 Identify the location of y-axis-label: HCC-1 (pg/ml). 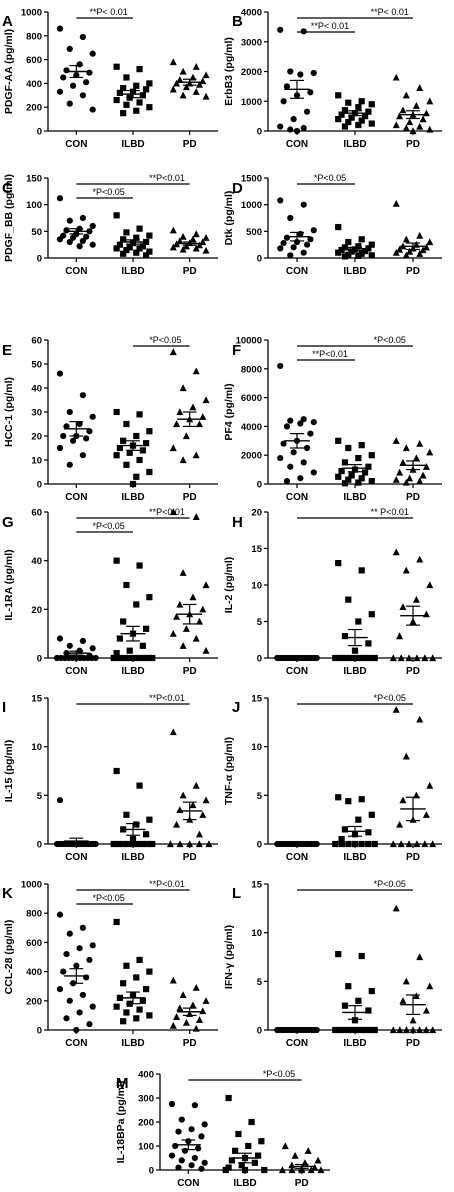
(9, 412).